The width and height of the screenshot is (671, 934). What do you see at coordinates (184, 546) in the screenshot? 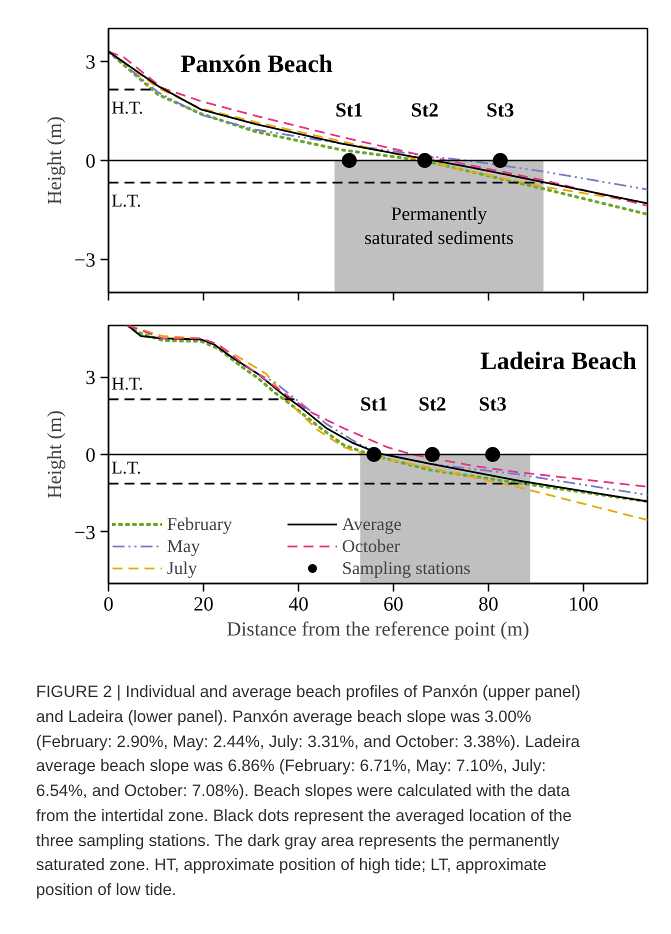
I see `legend-label: May` at bounding box center [184, 546].